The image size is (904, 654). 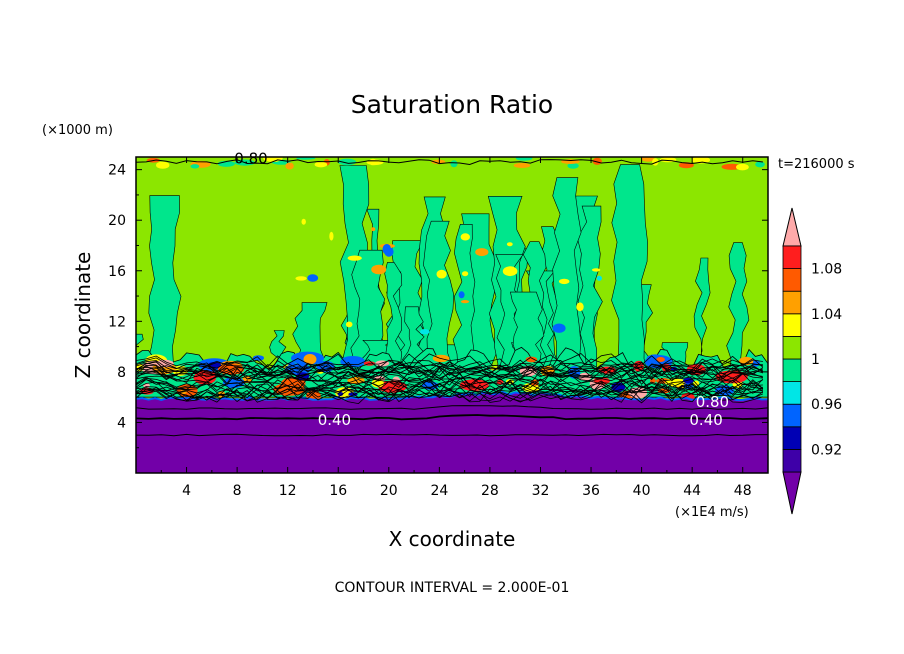 I want to click on x-tick-label: 36, so click(x=591, y=491).